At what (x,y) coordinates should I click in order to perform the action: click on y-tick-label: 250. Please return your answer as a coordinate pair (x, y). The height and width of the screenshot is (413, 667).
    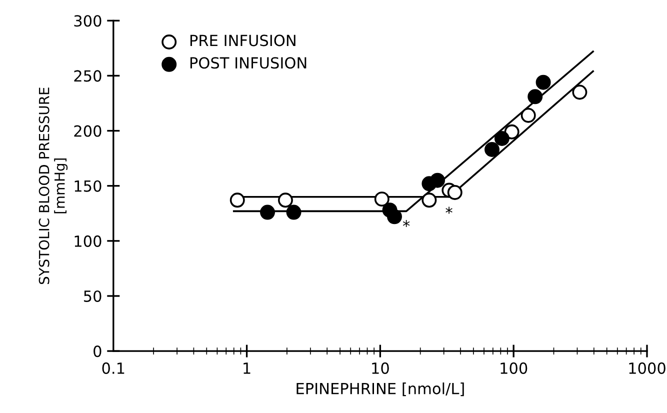
    Looking at the image, I should click on (88, 76).